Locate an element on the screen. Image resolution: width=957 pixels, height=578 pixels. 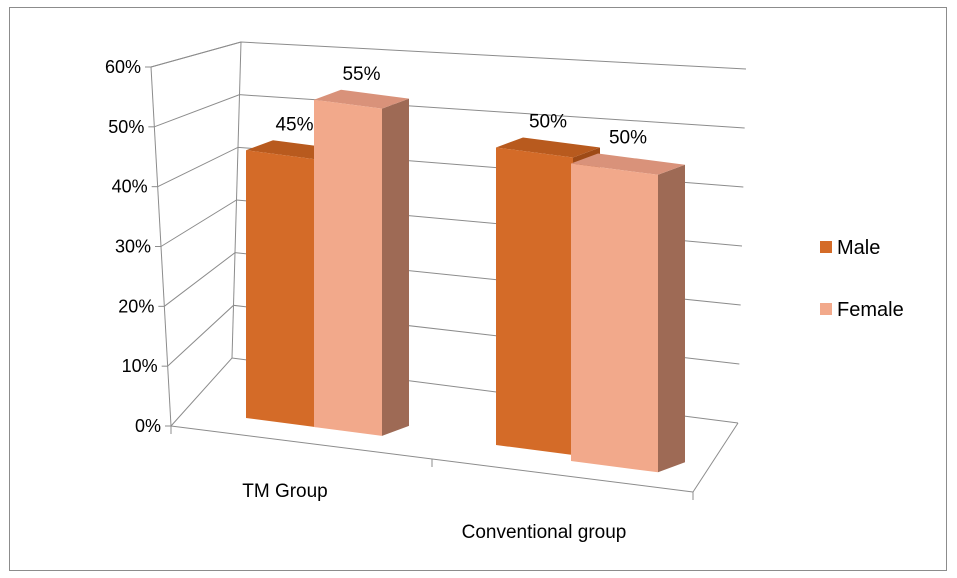
y-tick-label: 20% is located at coordinates (136, 306).